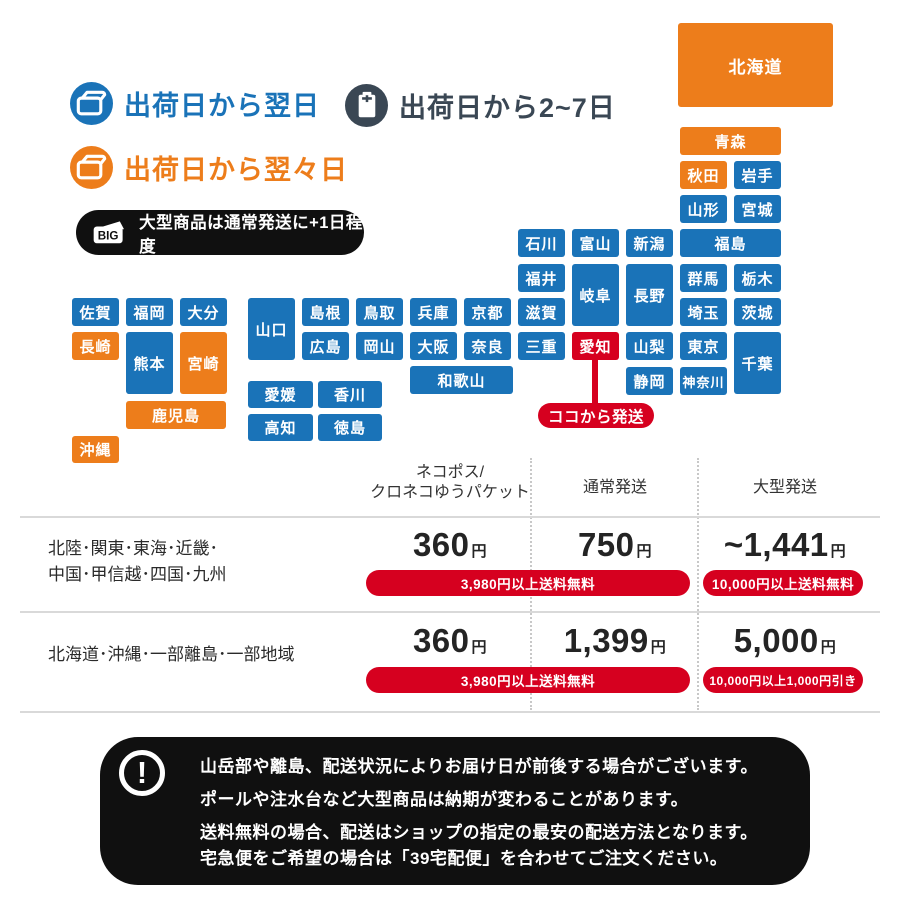 The width and height of the screenshot is (900, 900). I want to click on prefecture-山口: 山口, so click(271, 329).